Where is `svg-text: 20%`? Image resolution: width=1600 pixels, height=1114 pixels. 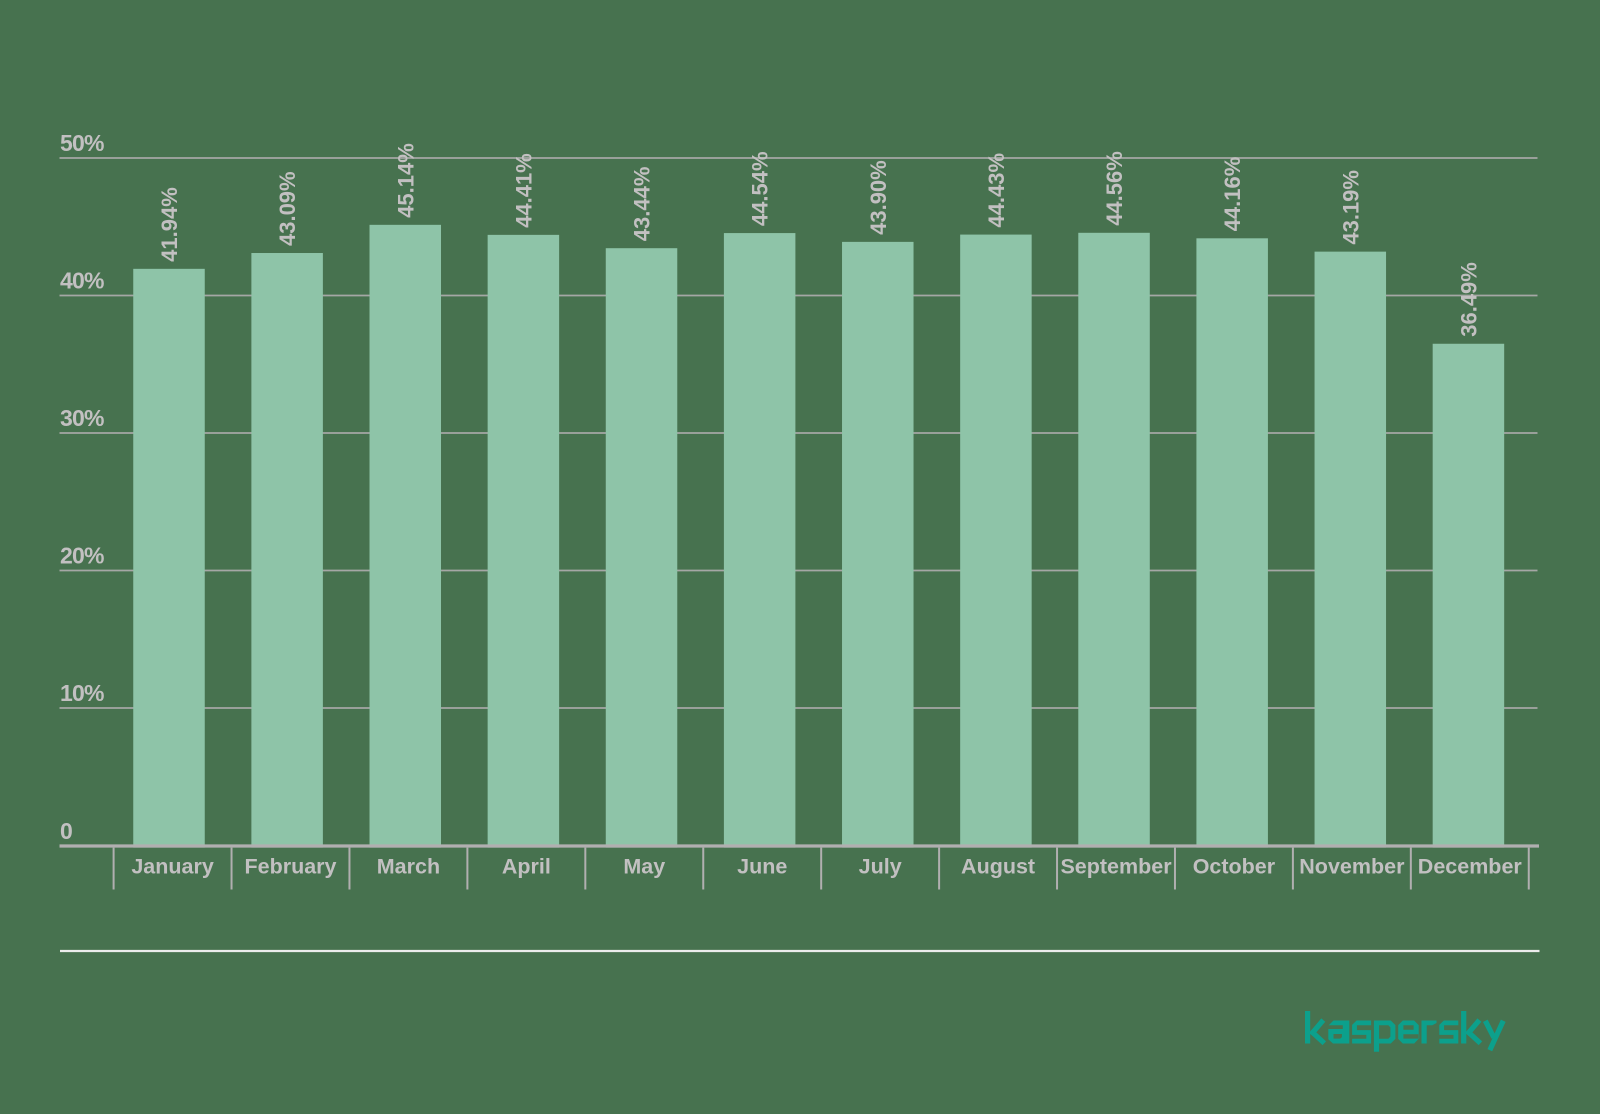 svg-text: 20% is located at coordinates (82, 556).